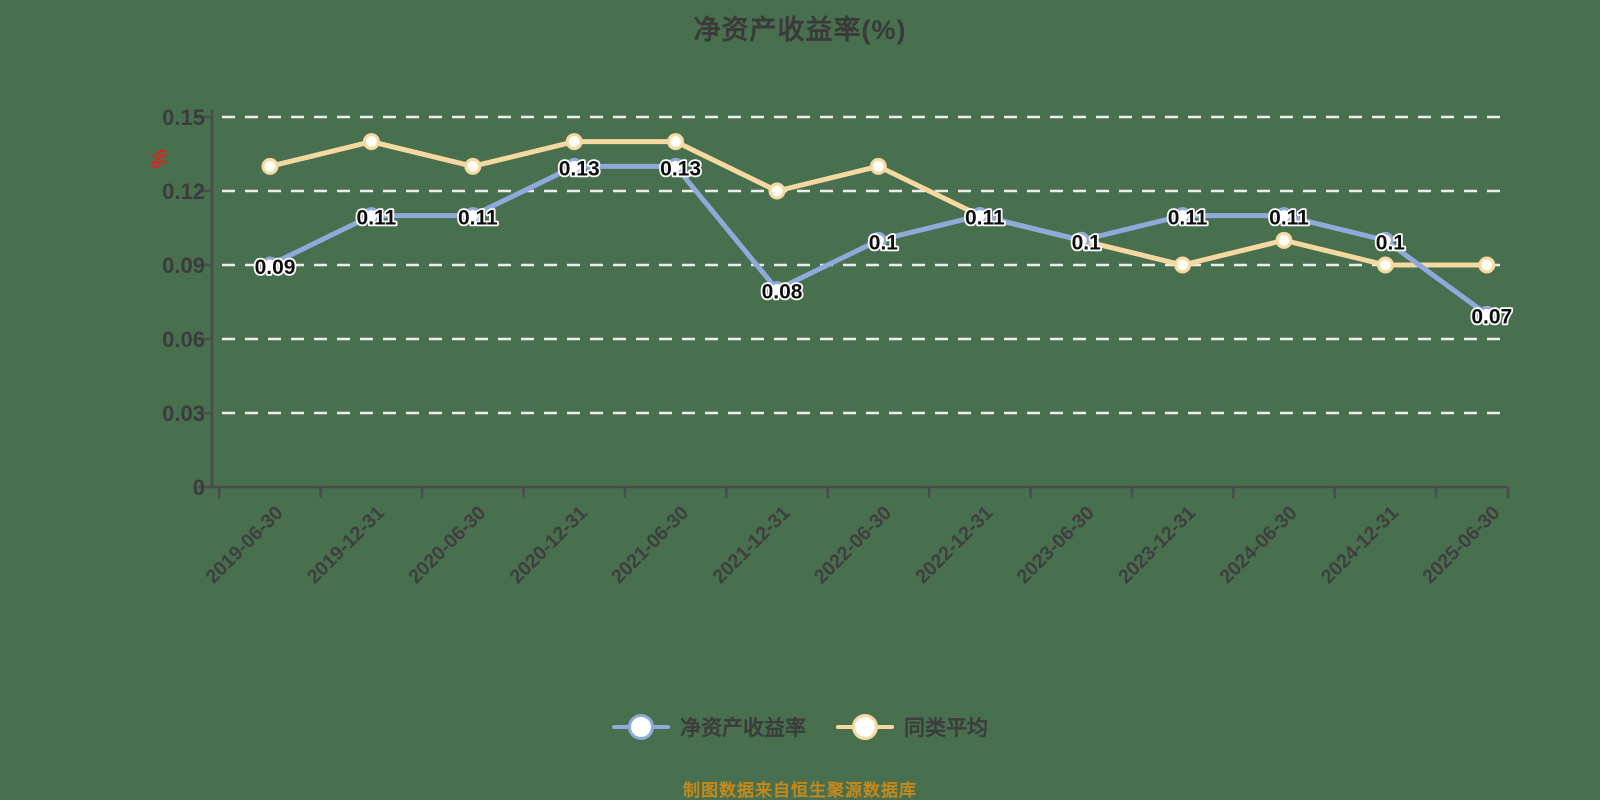 The width and height of the screenshot is (1600, 801). I want to click on x-tick-label: 2025-06-30, so click(1461, 545).